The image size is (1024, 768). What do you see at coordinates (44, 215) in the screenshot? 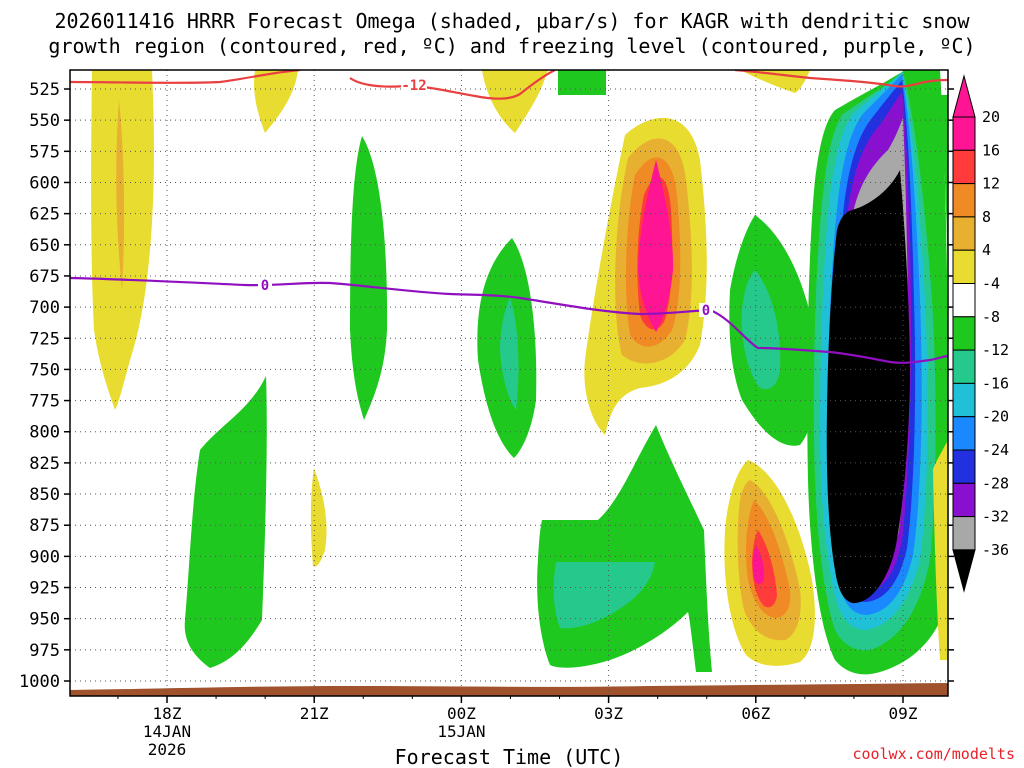
I see `y-tick-label: 625` at bounding box center [44, 215].